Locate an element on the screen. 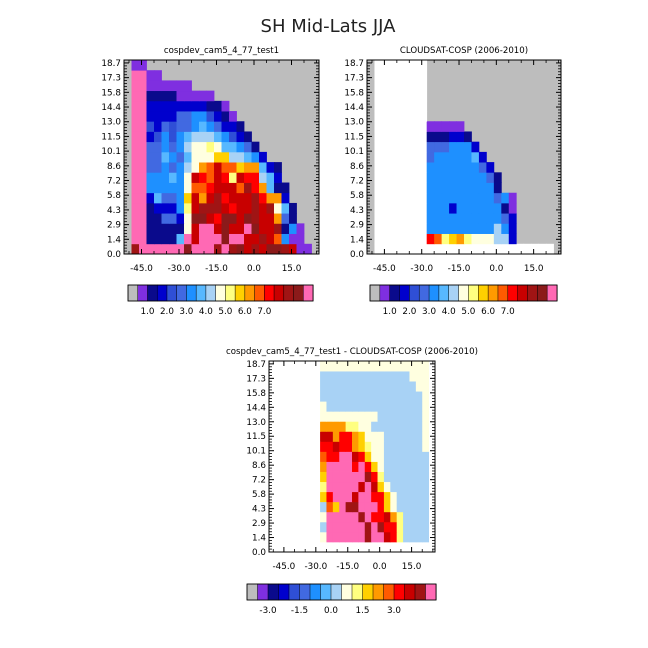 The height and width of the screenshot is (648, 648). y-tick-label: 10.1 is located at coordinates (256, 452).